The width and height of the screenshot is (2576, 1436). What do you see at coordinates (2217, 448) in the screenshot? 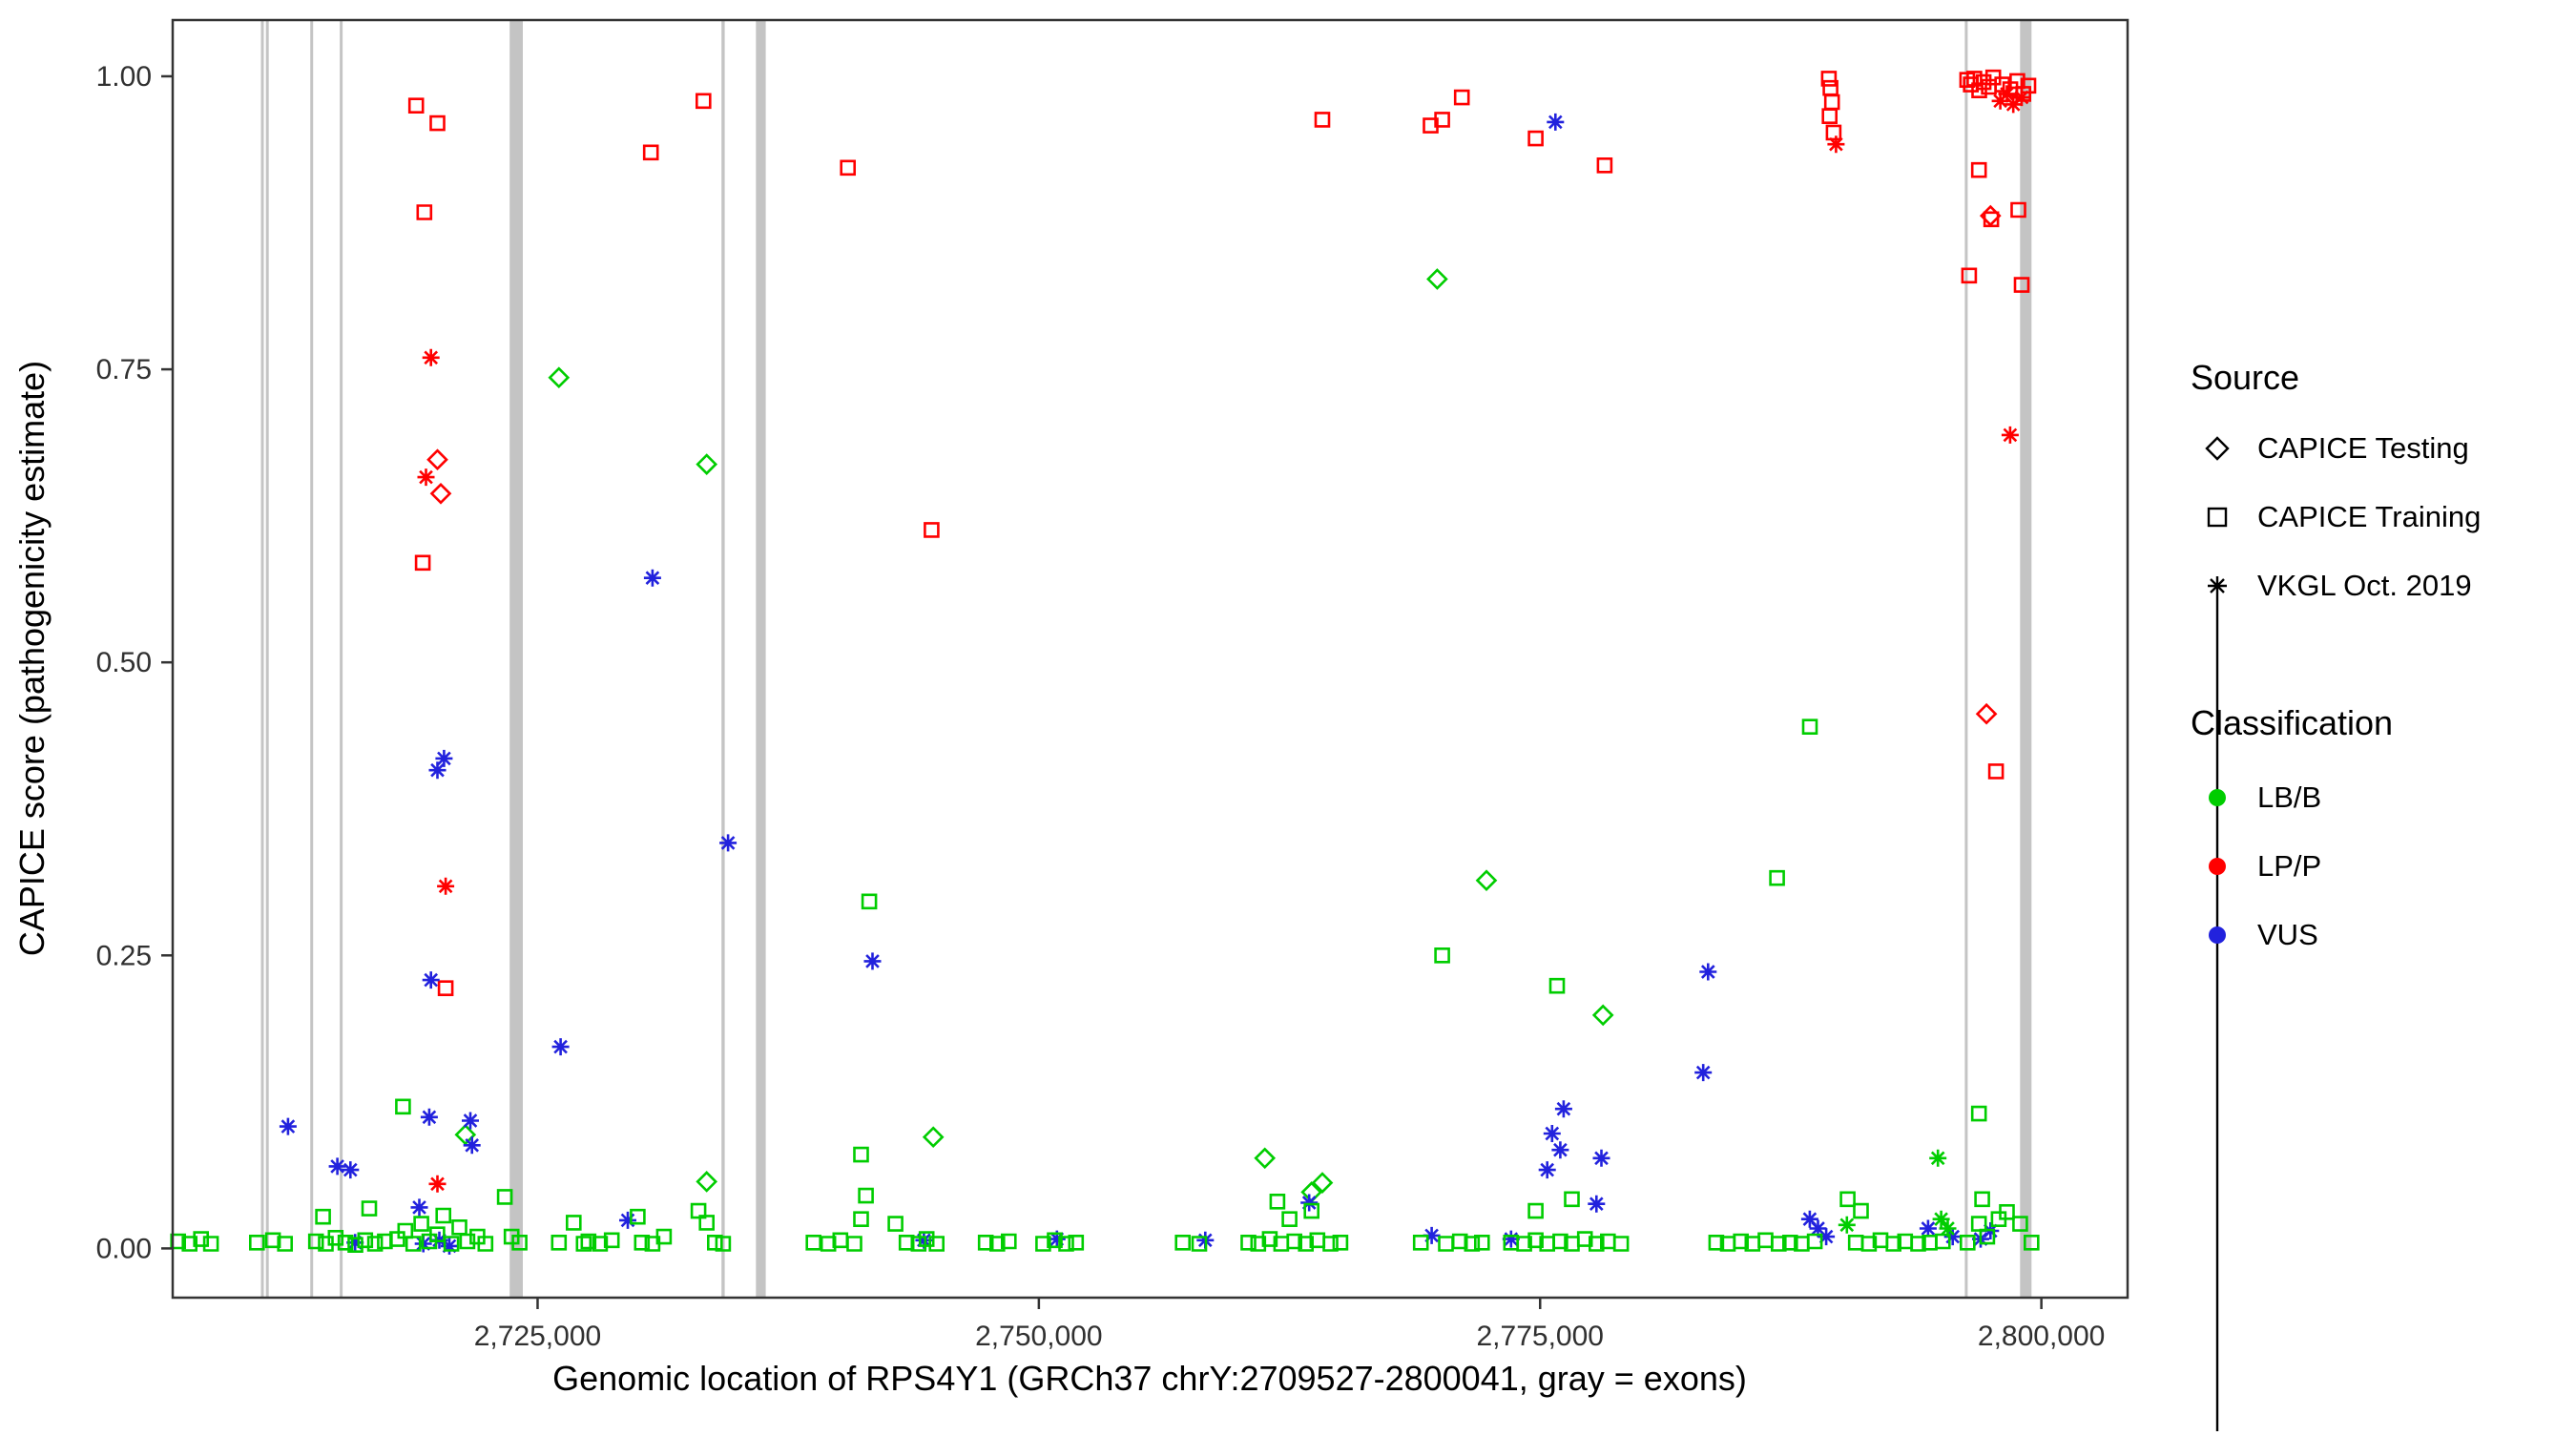
I see `diamond-legend-icon` at bounding box center [2217, 448].